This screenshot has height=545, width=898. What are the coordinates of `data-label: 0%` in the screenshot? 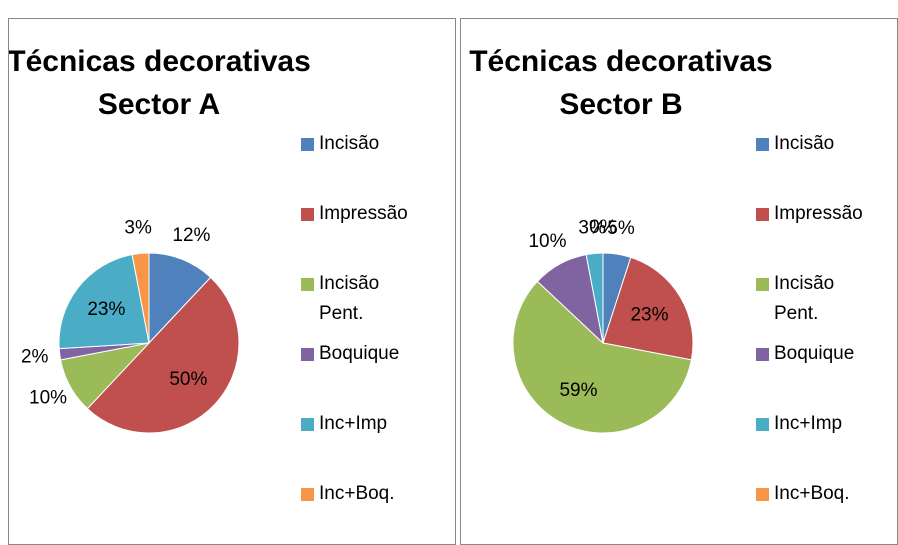 It's located at (603, 227).